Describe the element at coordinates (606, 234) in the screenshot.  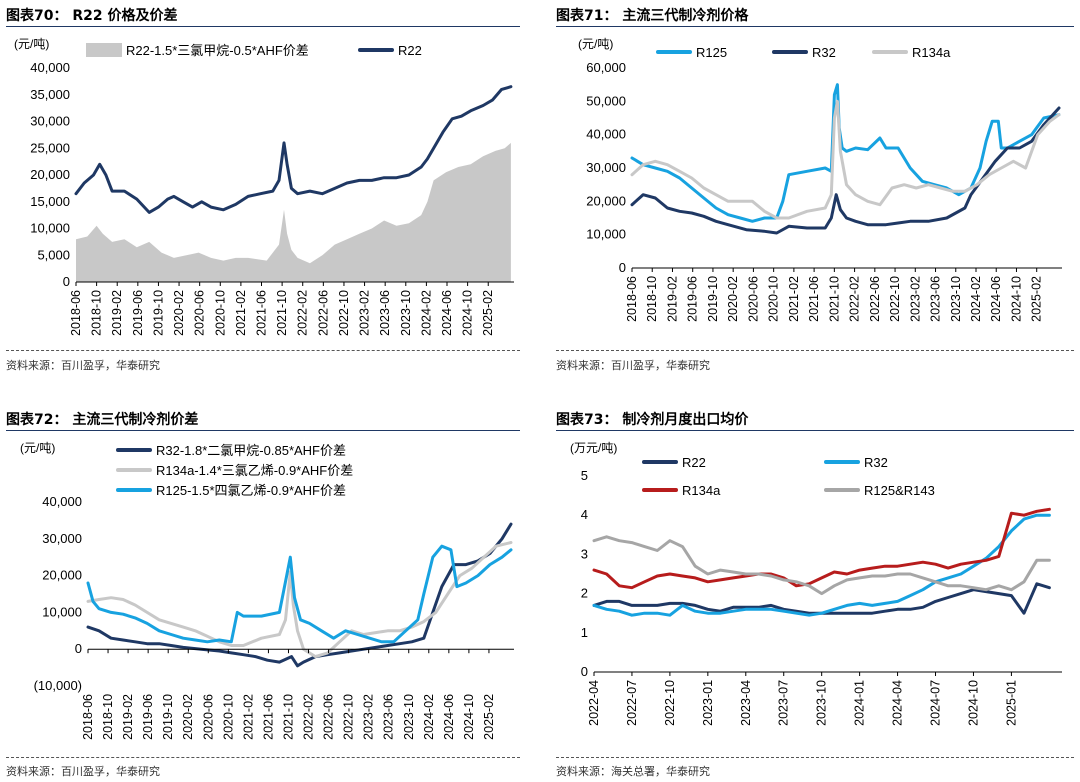
I see `y-tick-label: 10,000` at that location.